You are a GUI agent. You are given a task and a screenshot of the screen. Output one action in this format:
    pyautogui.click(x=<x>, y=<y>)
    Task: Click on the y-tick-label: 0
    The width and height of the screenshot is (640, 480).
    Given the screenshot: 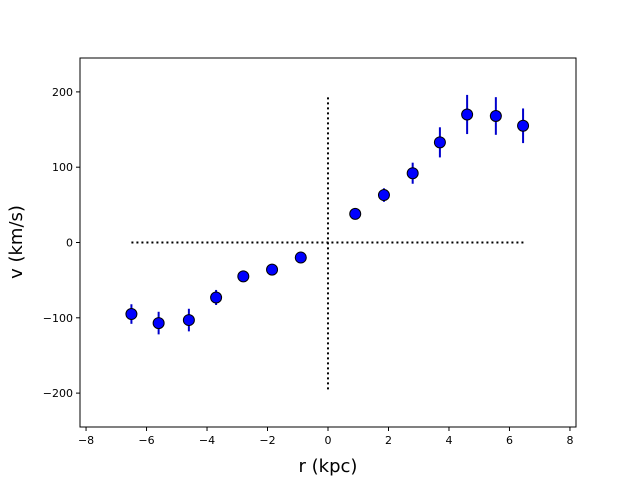 What is the action you would take?
    pyautogui.click(x=69, y=243)
    